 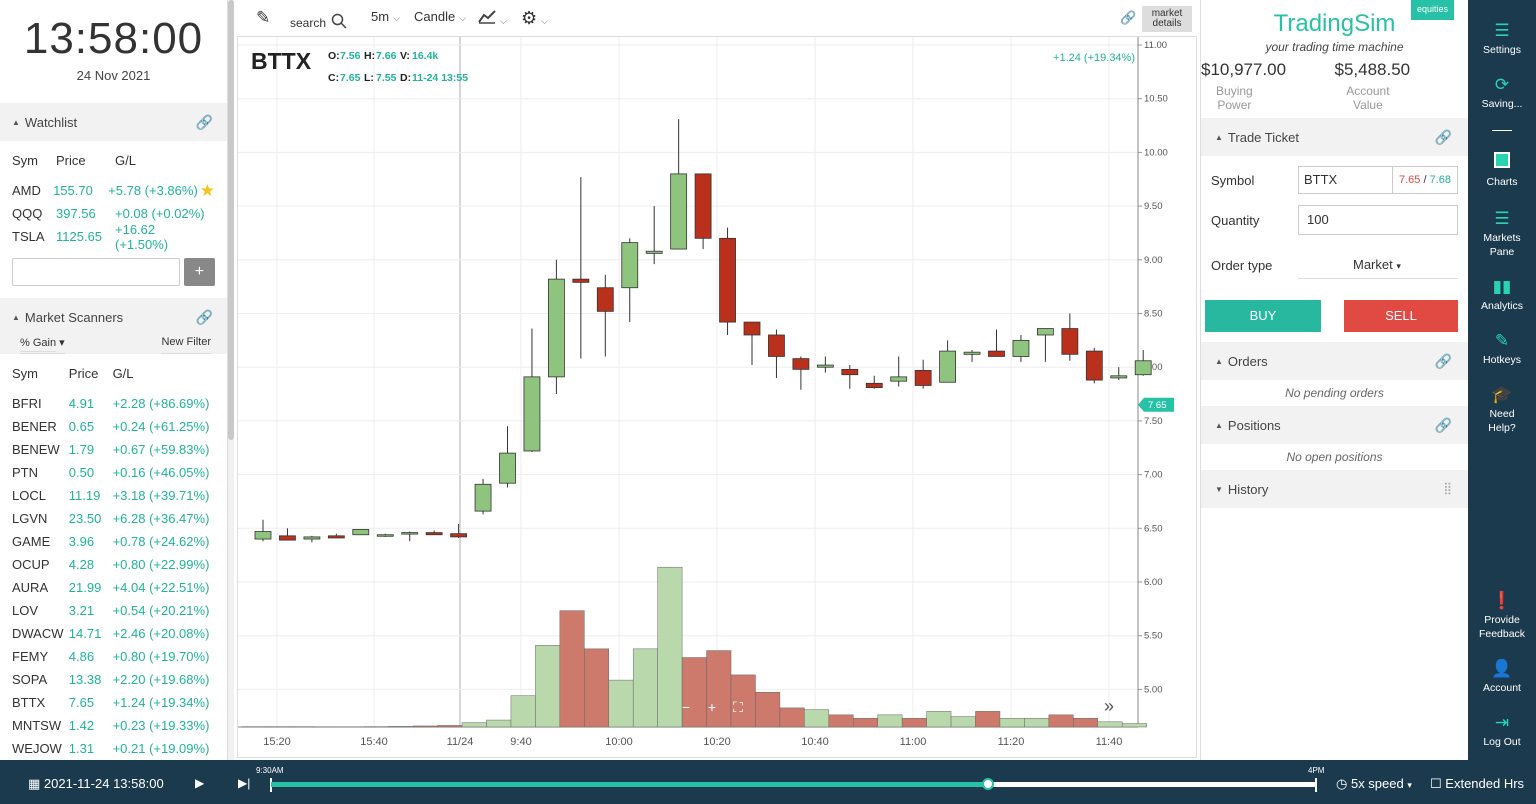 I want to click on list-item: AURA 21.99 +4.04 (+22.51%), so click(x=113, y=587).